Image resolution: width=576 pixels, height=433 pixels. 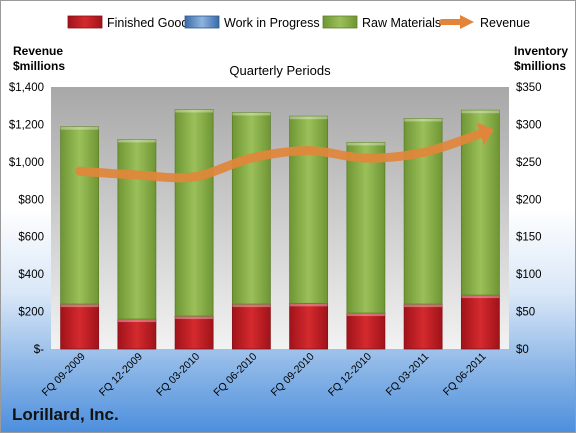 What do you see at coordinates (529, 238) in the screenshot?
I see `right-tick-label: $150` at bounding box center [529, 238].